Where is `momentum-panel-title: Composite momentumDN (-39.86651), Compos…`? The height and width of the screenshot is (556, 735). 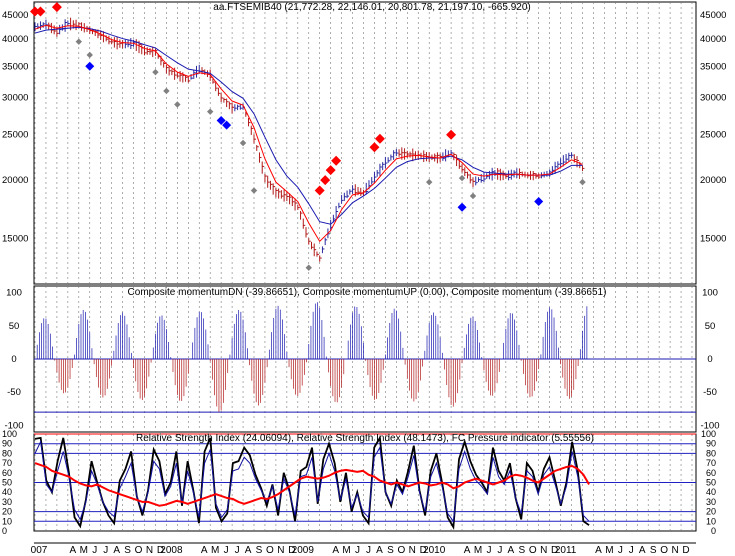
momentum-panel-title: Composite momentumDN (-39.86651), Compos… is located at coordinates (367, 292).